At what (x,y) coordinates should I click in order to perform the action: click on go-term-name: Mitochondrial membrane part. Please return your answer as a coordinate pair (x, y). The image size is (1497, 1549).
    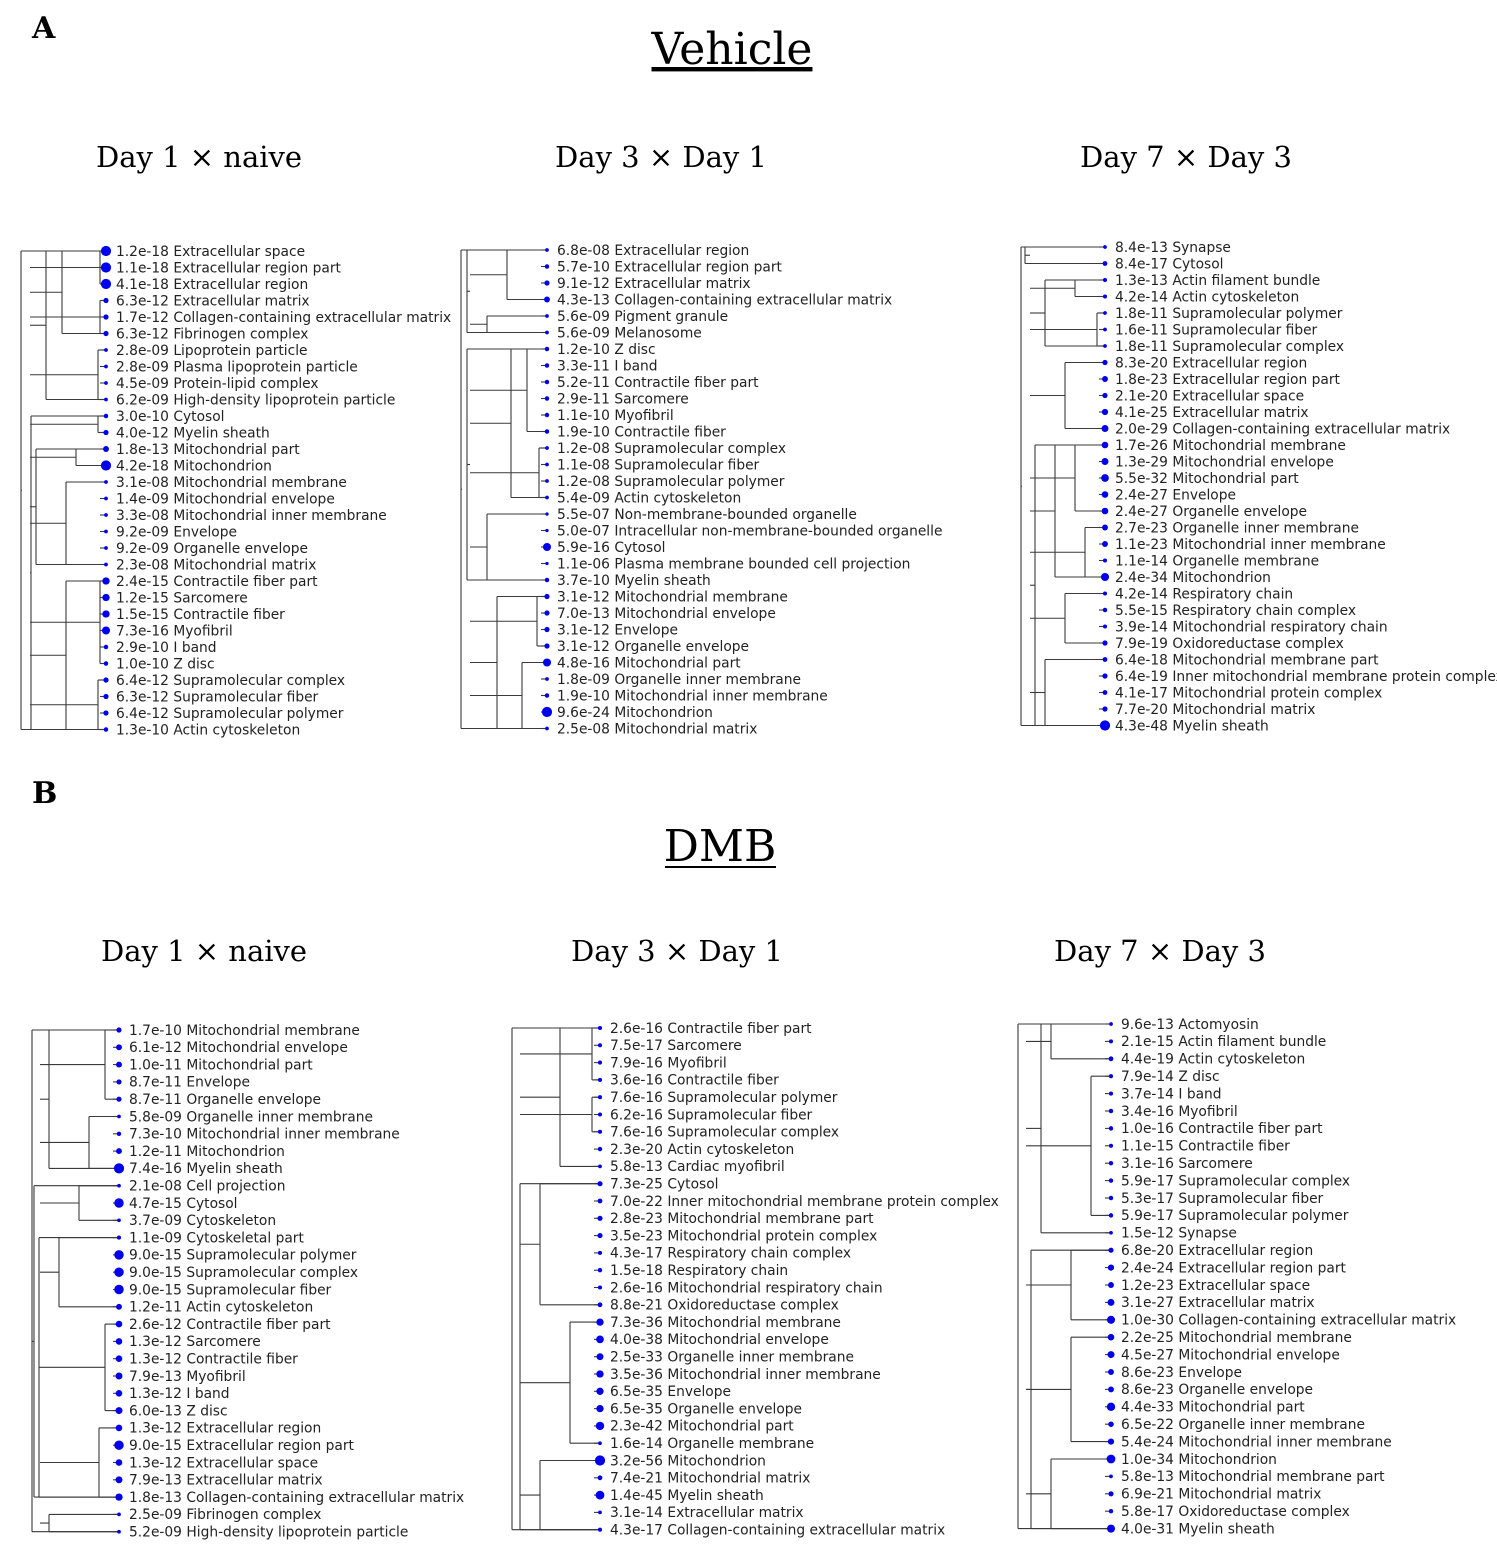
    Looking at the image, I should click on (1281, 1477).